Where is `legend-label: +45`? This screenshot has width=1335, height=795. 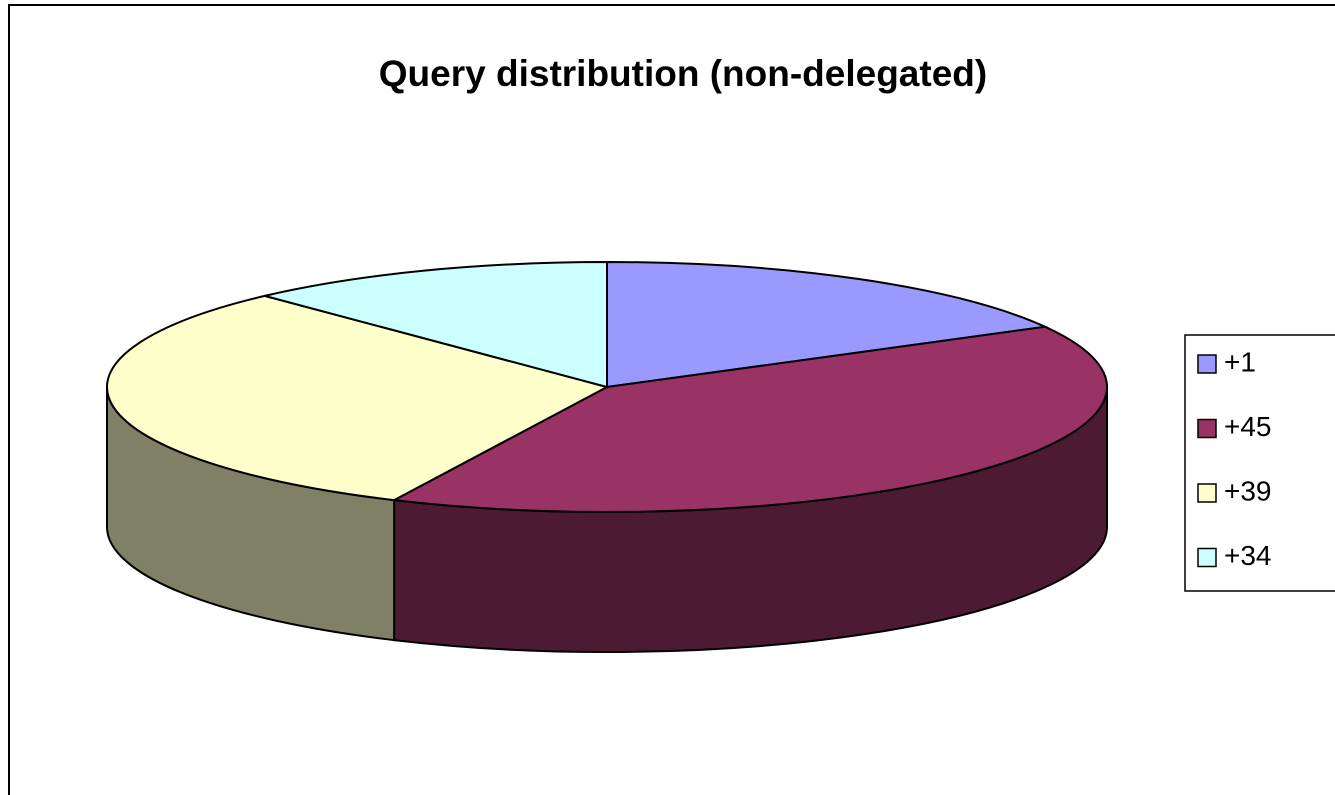
legend-label: +45 is located at coordinates (1248, 426).